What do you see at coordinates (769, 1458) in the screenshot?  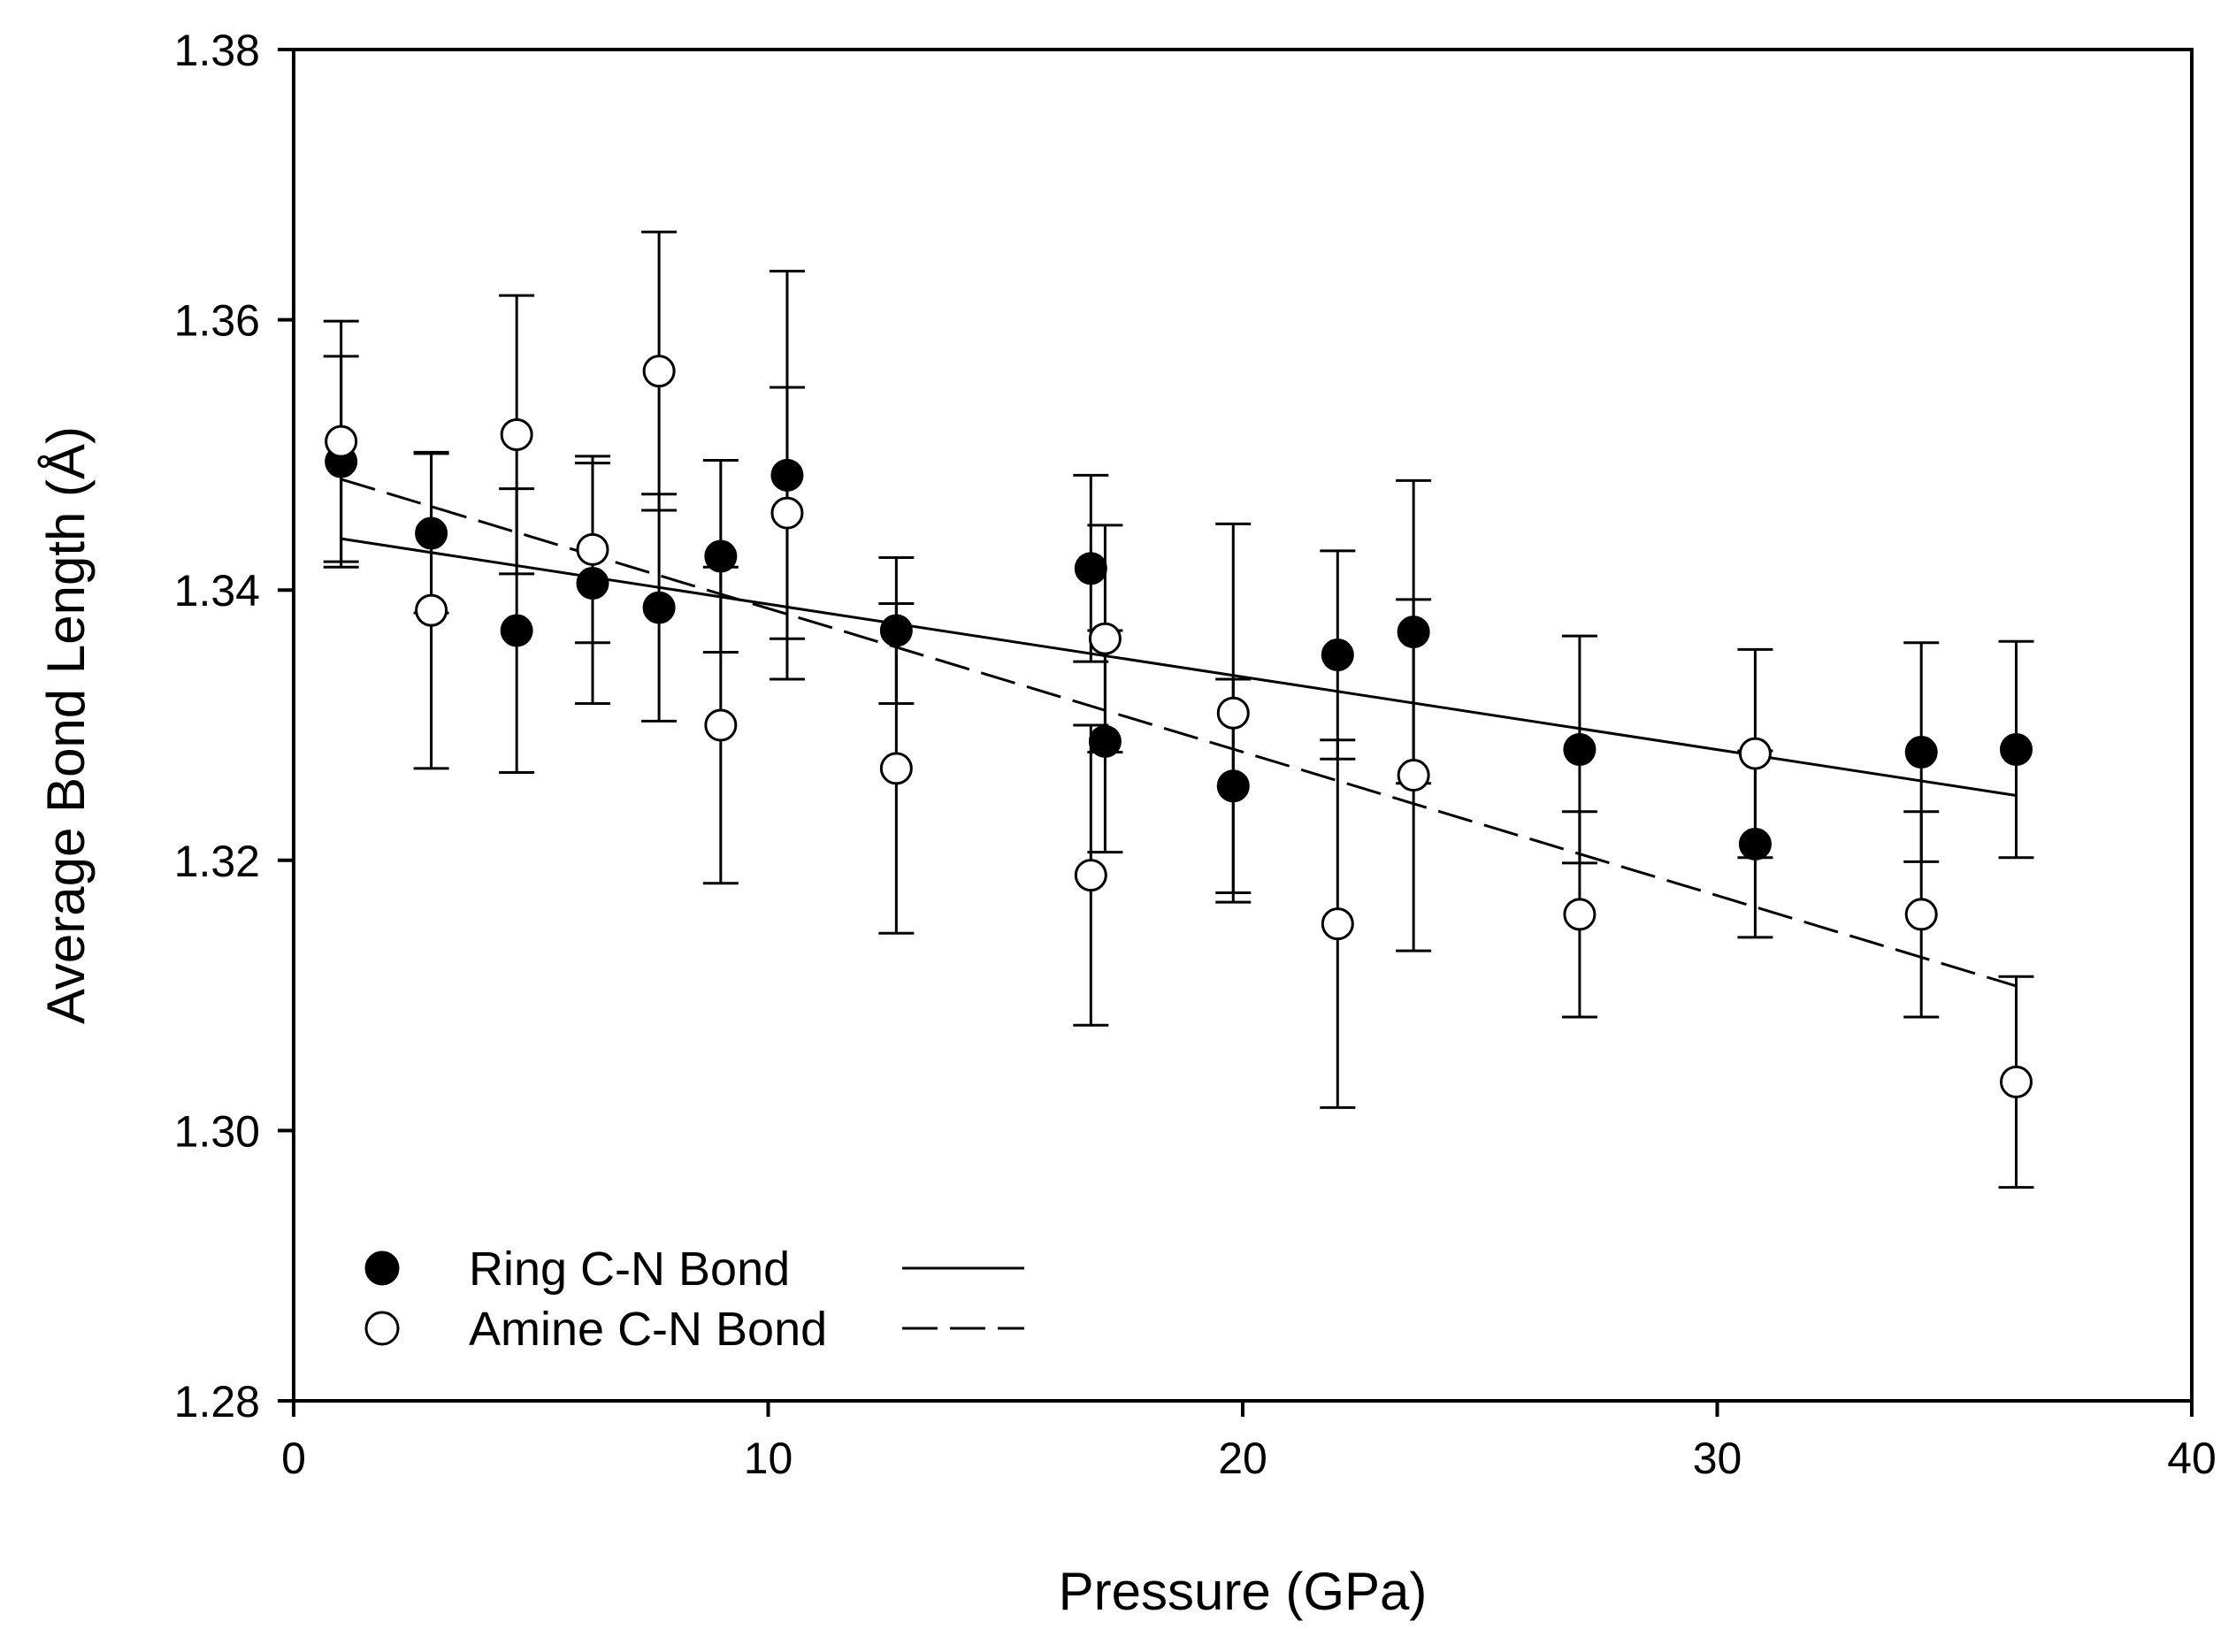 I see `x-tick-label: 10` at bounding box center [769, 1458].